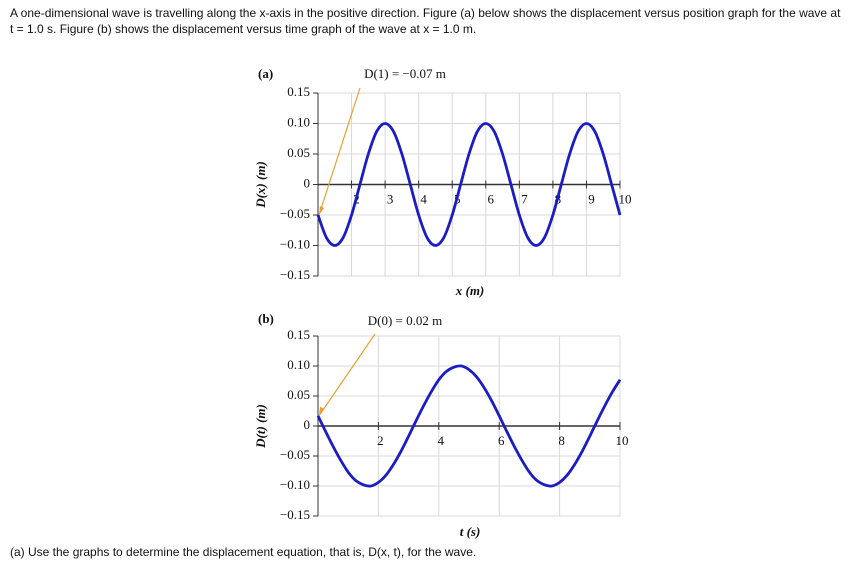 The width and height of the screenshot is (868, 583). Describe the element at coordinates (260, 185) in the screenshot. I see `y-axis-label: D(x) (m)` at that location.